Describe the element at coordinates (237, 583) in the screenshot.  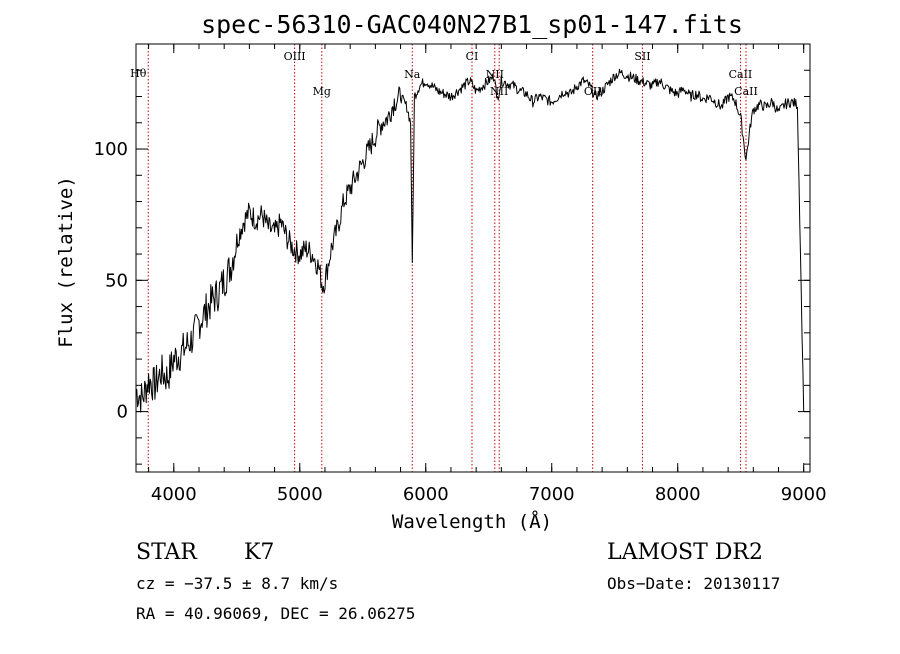
I see `redshift-velocity: cz = −37.5 ± 8.7 km/s` at that location.